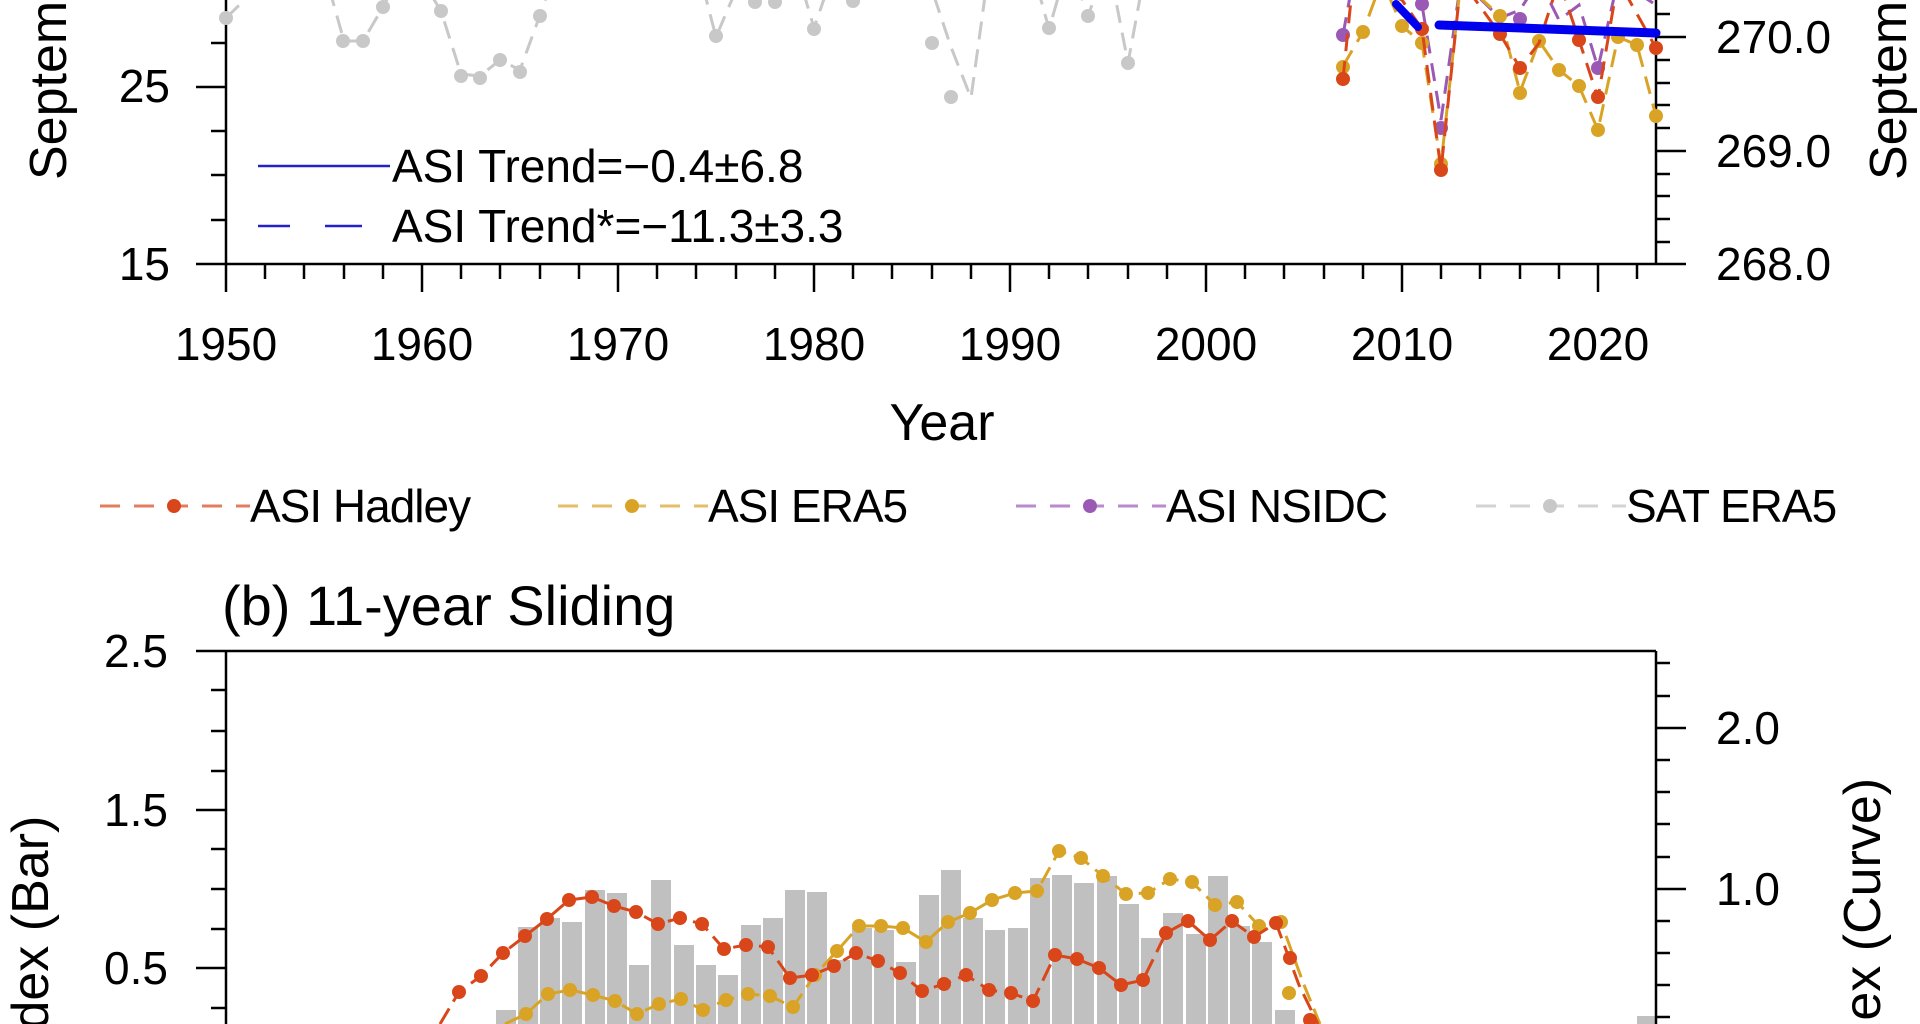 This screenshot has height=1024, width=1920. What do you see at coordinates (1671, 840) in the screenshot?
I see `panel-b-right-ticks` at bounding box center [1671, 840].